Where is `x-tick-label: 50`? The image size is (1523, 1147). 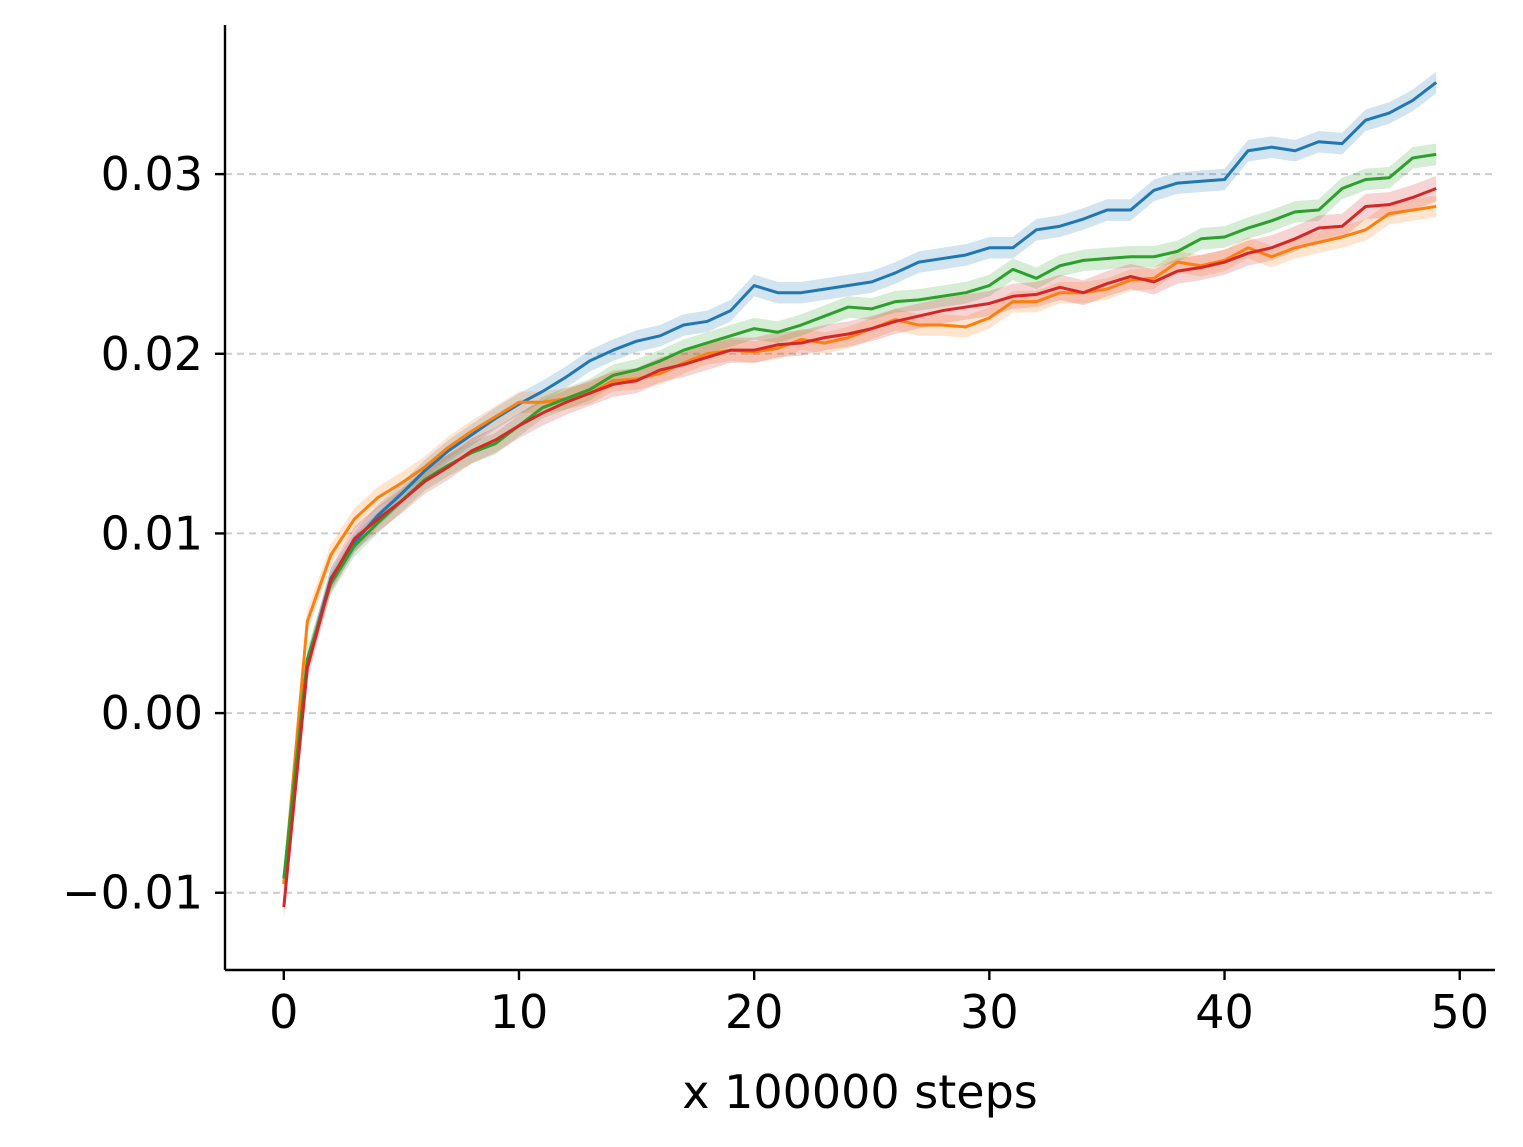
x-tick-label: 50 is located at coordinates (1459, 1012).